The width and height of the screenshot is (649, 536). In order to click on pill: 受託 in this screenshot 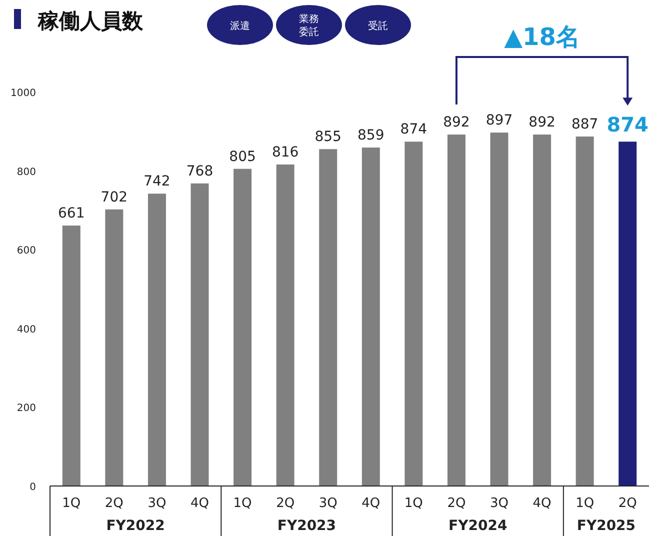, I will do `click(378, 25)`.